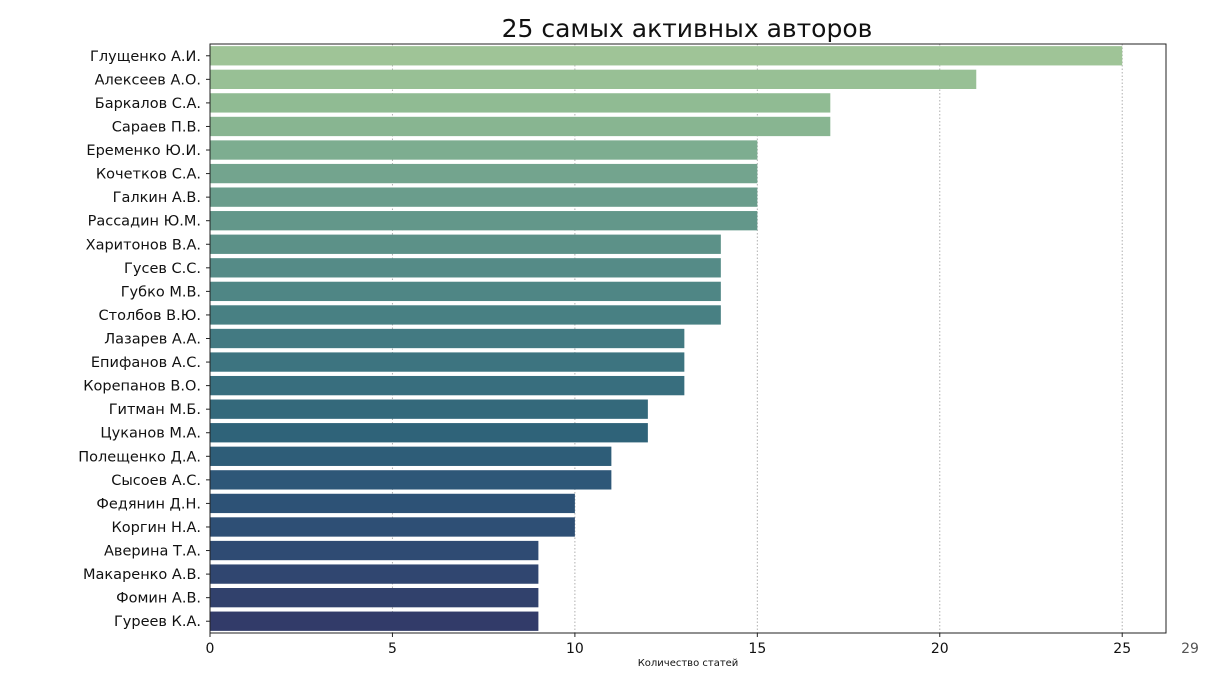  I want to click on x-axis-label: Количество статей, so click(688, 663).